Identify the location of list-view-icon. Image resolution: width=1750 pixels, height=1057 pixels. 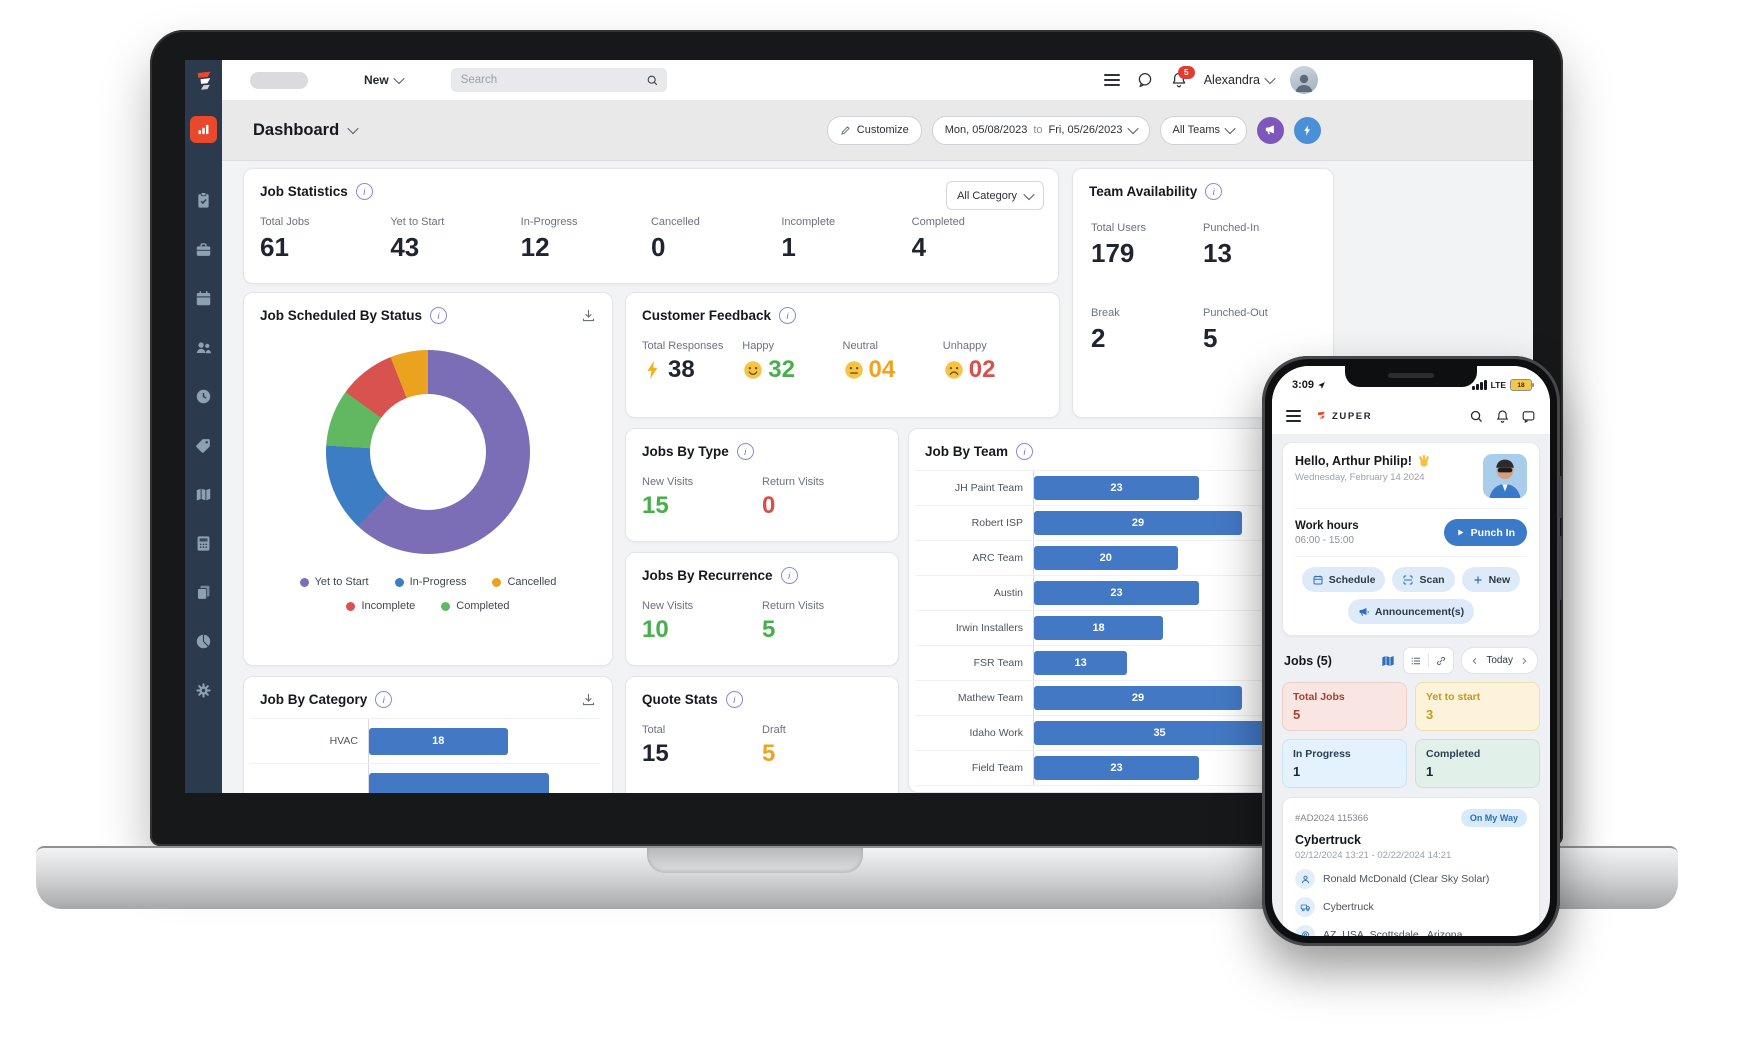
(1416, 661).